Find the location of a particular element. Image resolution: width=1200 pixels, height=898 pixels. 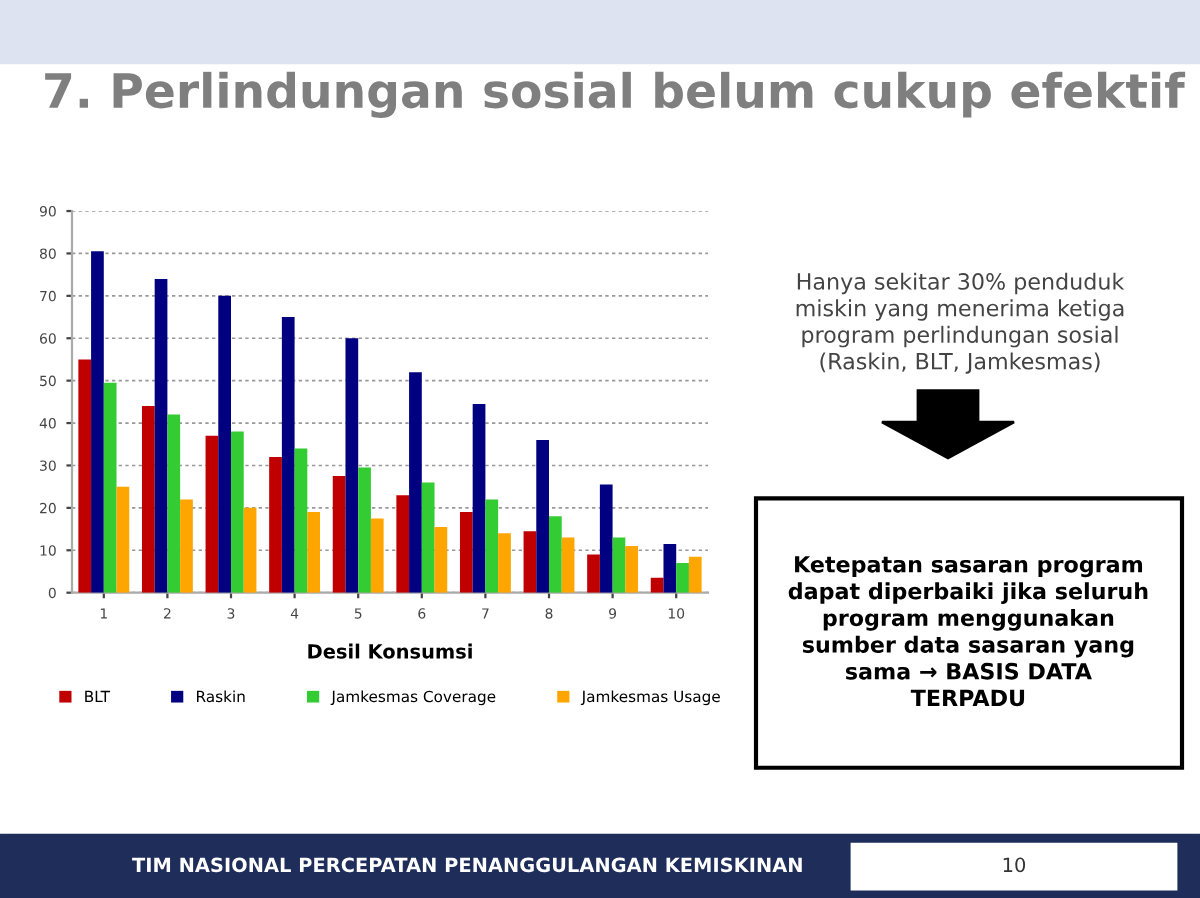

text: TIM NASIONAL PERCEPATAN PENANGGULANGAN KEMISKINAN is located at coordinates (467, 865).